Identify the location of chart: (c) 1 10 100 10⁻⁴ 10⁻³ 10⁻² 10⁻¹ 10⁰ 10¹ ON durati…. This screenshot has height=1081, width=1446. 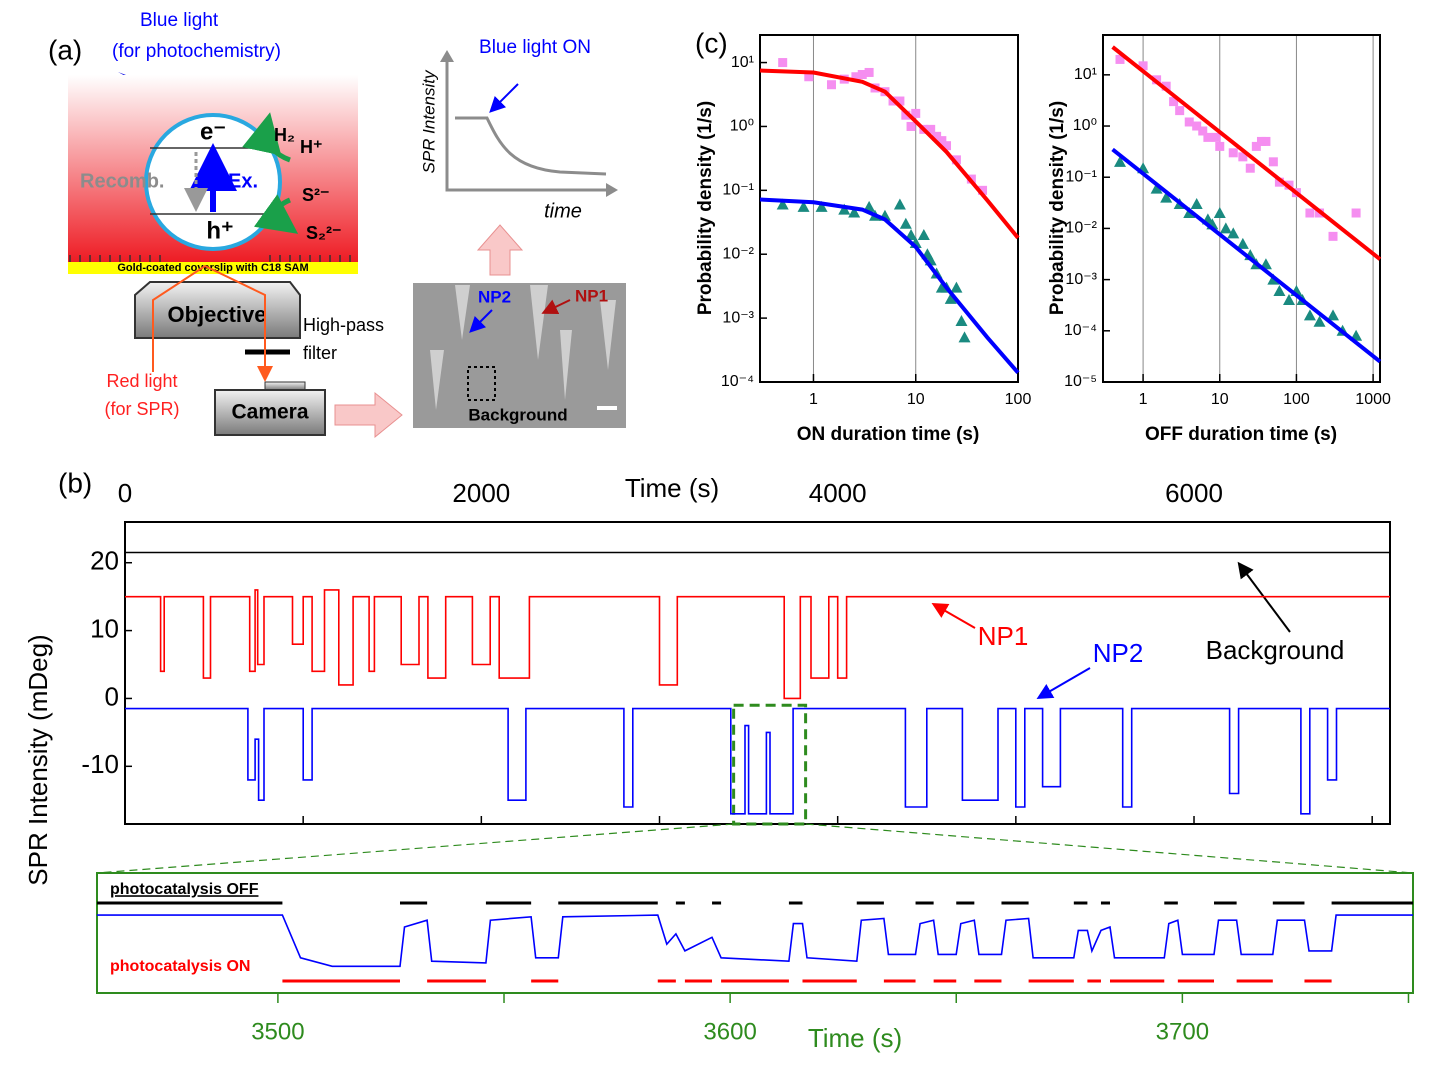
(863, 236).